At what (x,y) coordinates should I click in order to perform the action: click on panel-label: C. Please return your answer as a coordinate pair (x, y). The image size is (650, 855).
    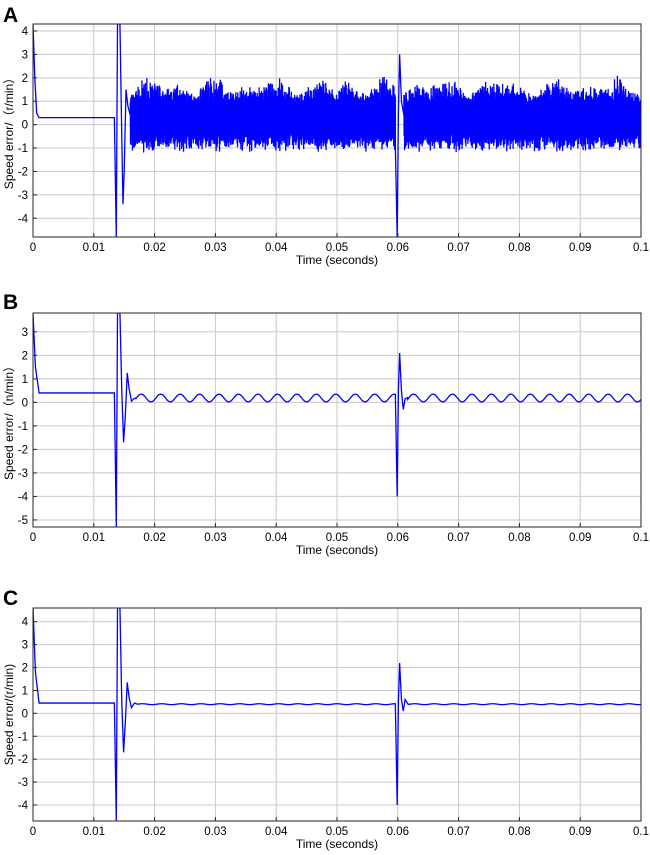
    Looking at the image, I should click on (10, 598).